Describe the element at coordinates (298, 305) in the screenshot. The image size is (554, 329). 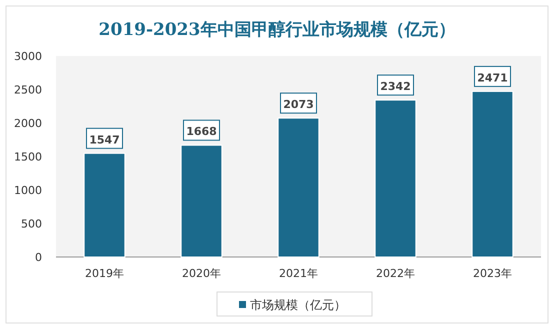
I see `legend-label: 市场规模（亿元）` at that location.